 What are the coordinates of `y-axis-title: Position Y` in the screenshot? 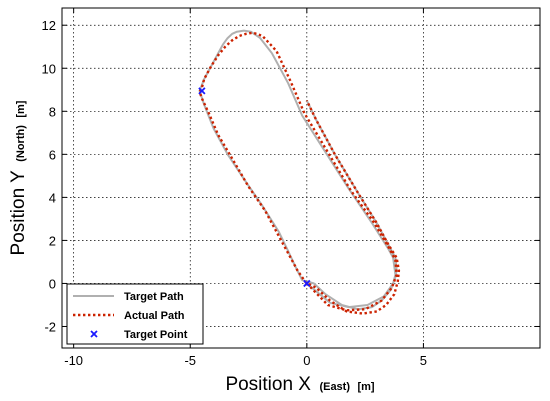 It's located at (18, 213).